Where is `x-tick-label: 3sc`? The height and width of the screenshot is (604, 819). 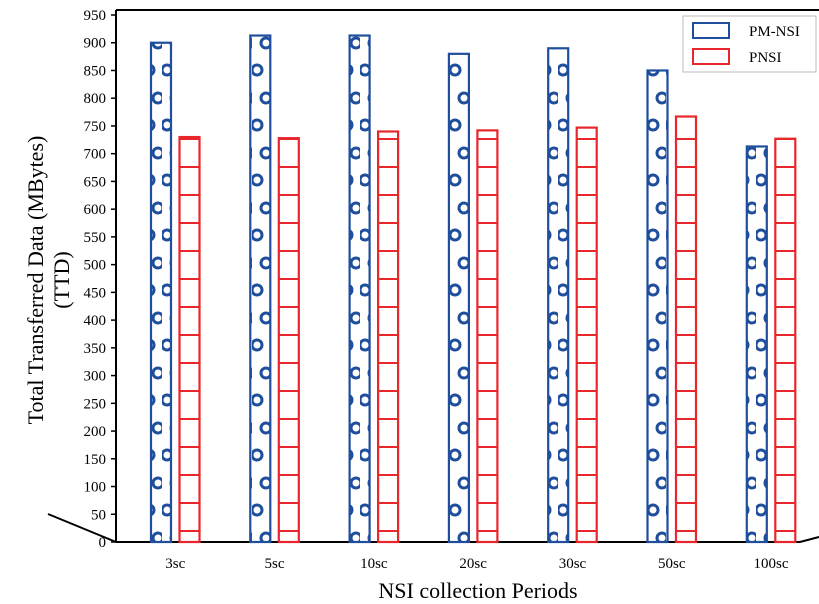 x-tick-label: 3sc is located at coordinates (175, 564).